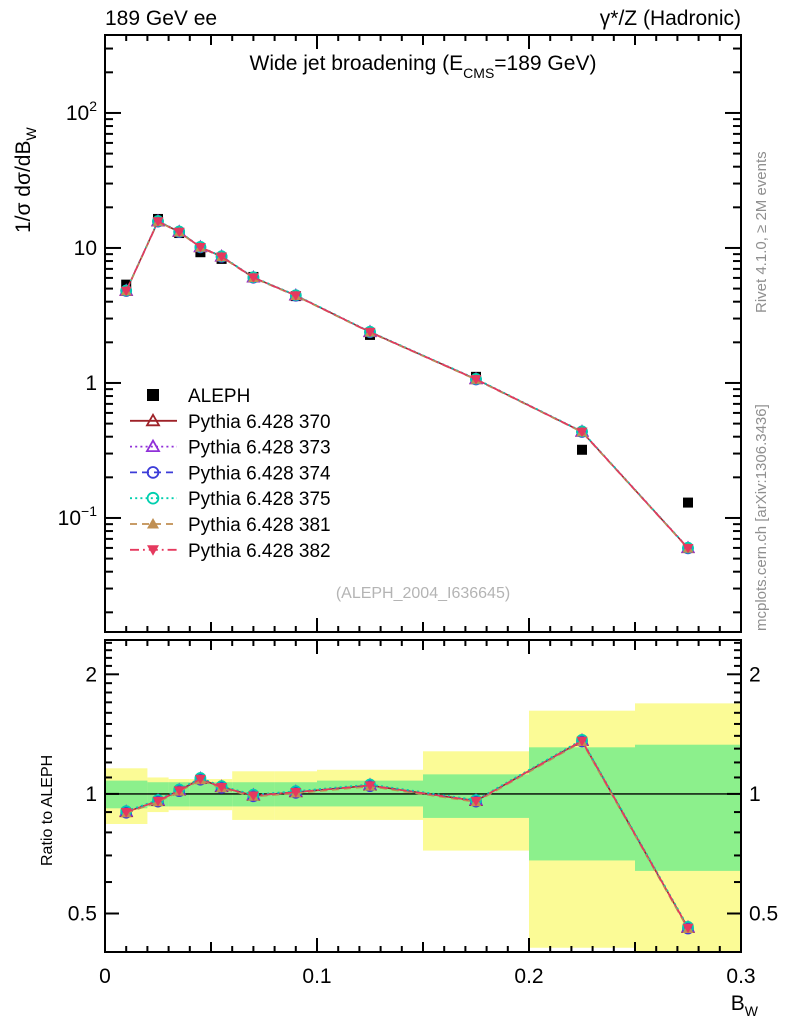  Describe the element at coordinates (761, 232) in the screenshot. I see `rivet-version-note: Rivet 4.1.0, ≥ 2M events` at that location.